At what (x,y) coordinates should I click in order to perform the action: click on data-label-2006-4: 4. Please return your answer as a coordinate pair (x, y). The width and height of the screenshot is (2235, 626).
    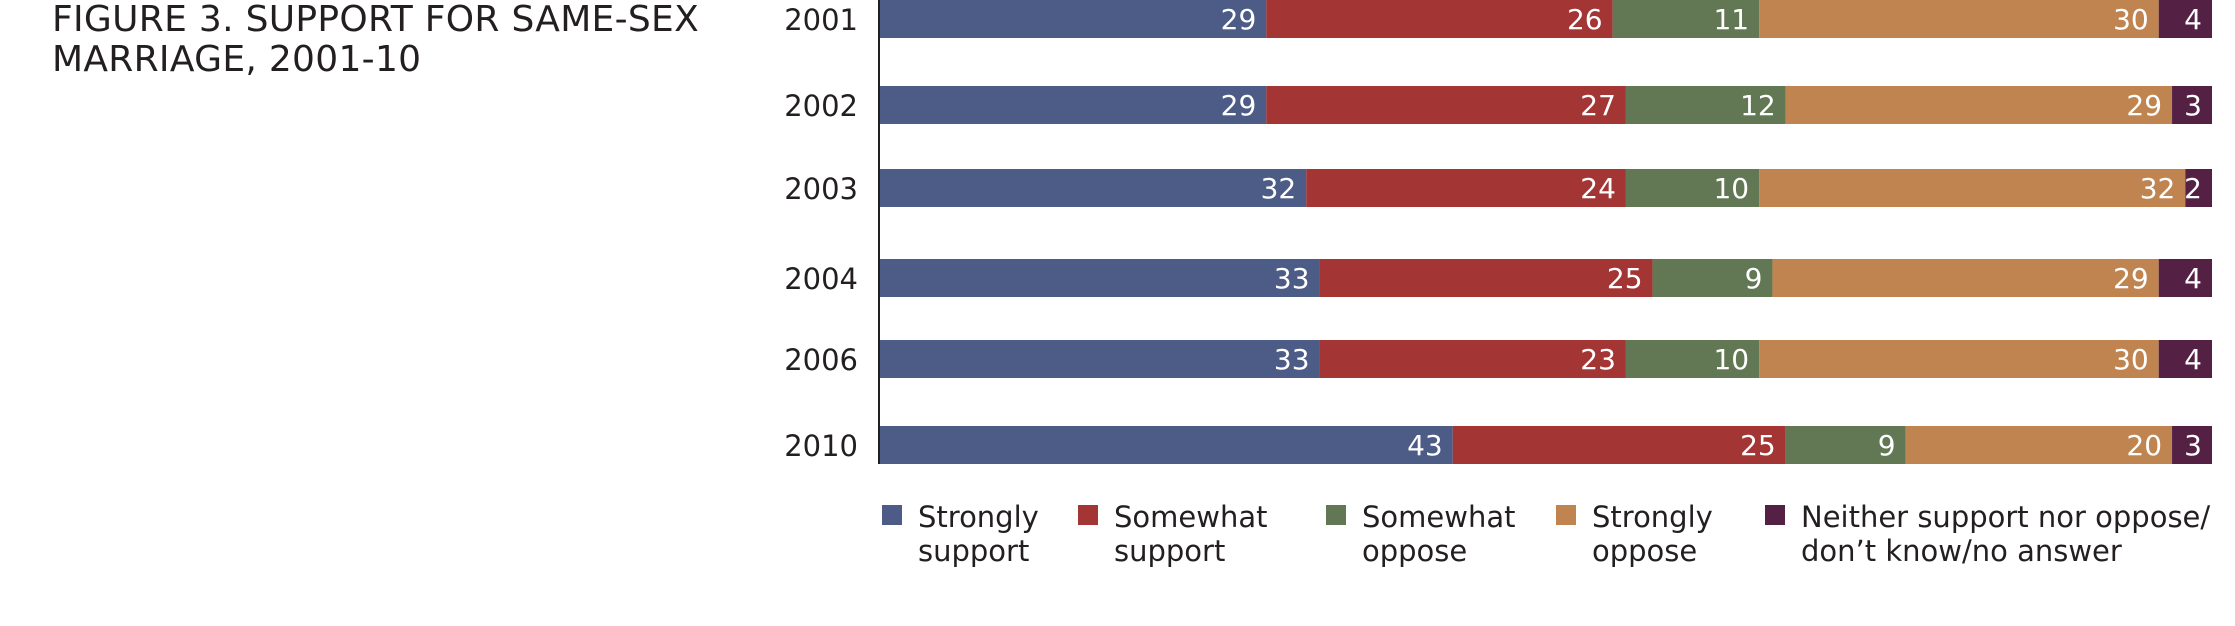
    Looking at the image, I should click on (2193, 359).